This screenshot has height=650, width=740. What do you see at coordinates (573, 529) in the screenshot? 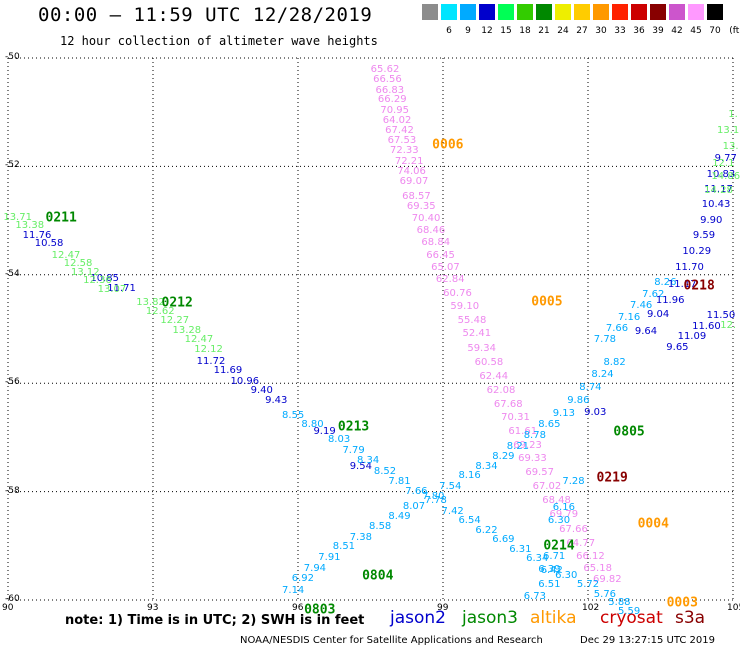
I see `wave-height-value: 67.66` at bounding box center [573, 529].